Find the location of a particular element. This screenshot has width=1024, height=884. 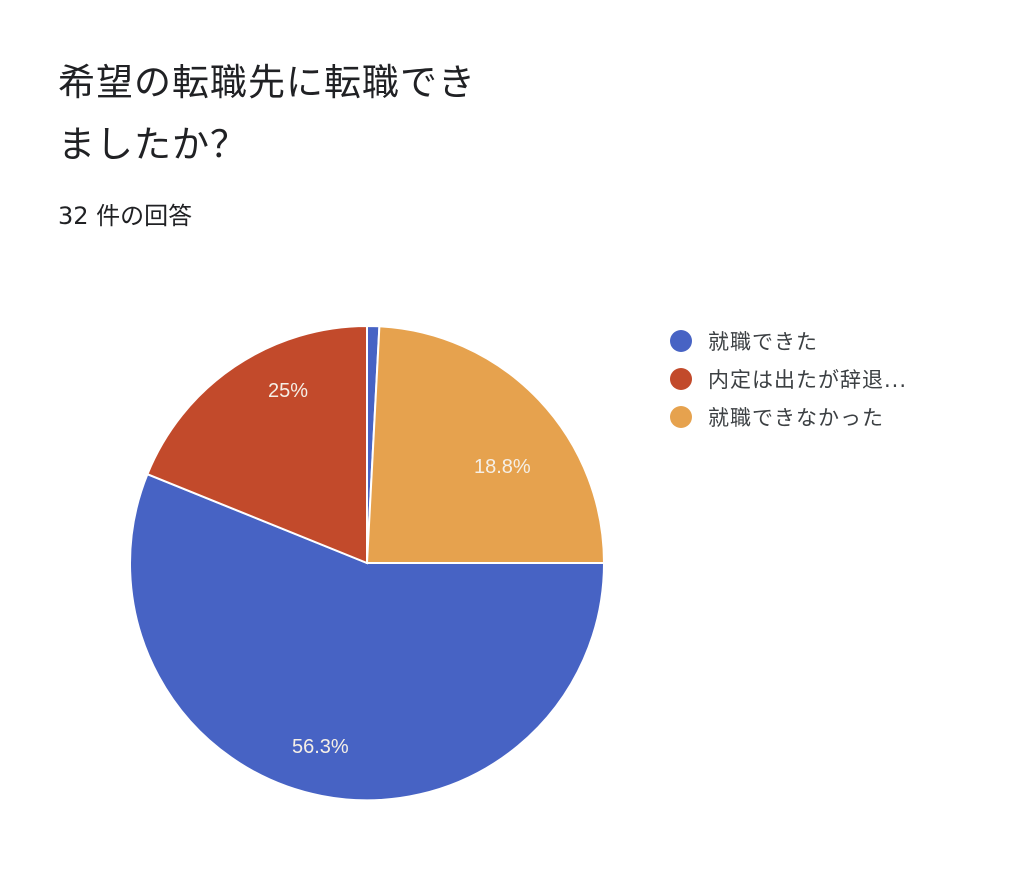

legend-label: 就職できなかった is located at coordinates (796, 418).